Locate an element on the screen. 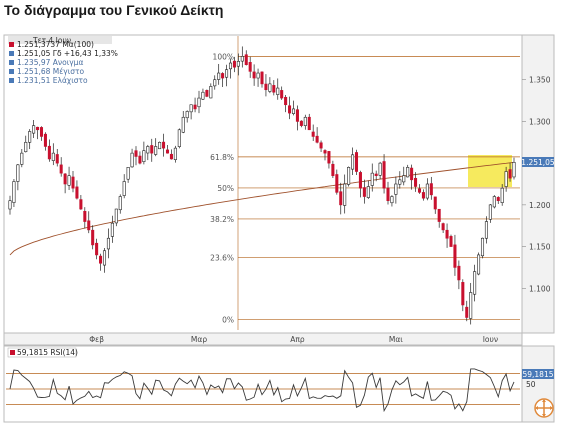 Image resolution: width=562 pixels, height=424 pixels. current-price-badge is located at coordinates (538, 162).